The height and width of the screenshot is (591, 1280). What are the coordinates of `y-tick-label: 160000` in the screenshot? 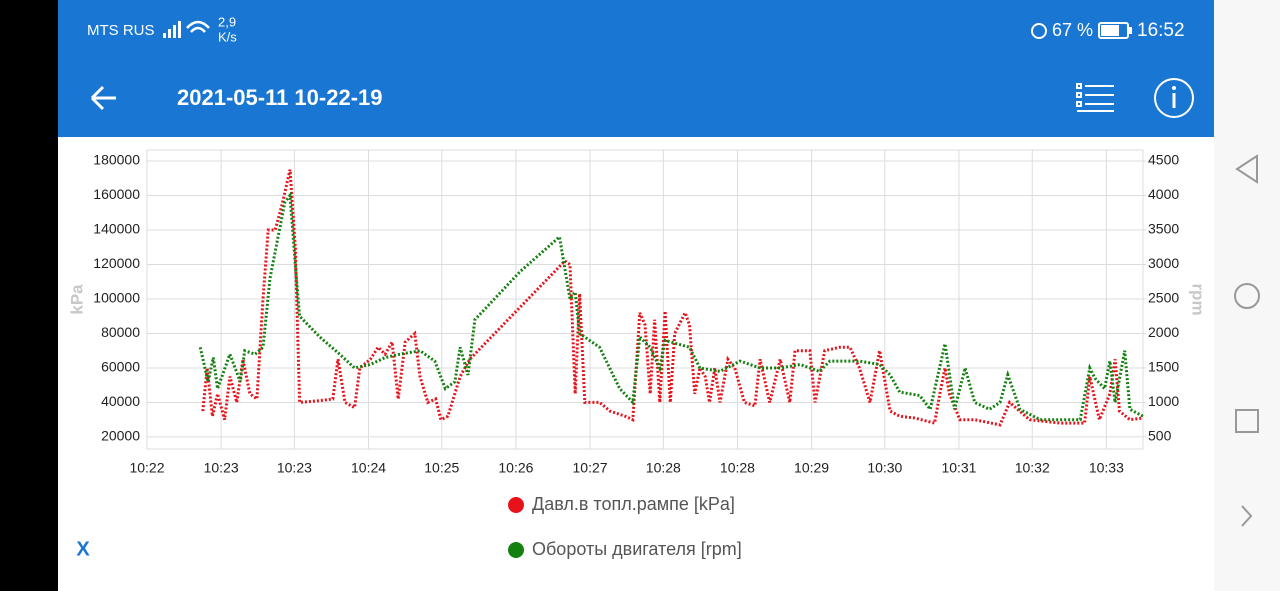 It's located at (116, 194).